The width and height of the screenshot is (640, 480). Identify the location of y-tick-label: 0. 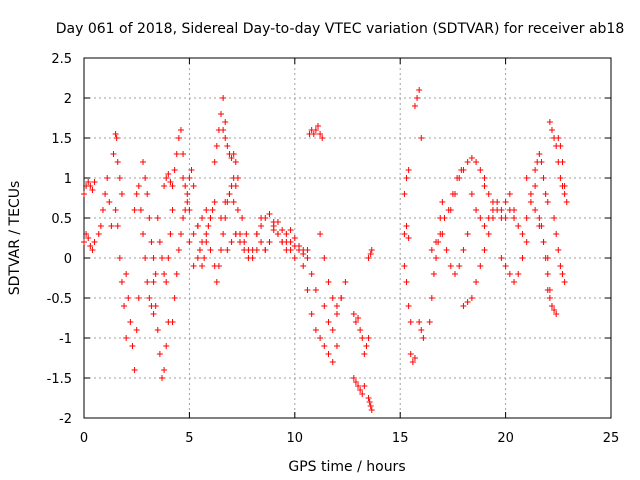
(68, 259).